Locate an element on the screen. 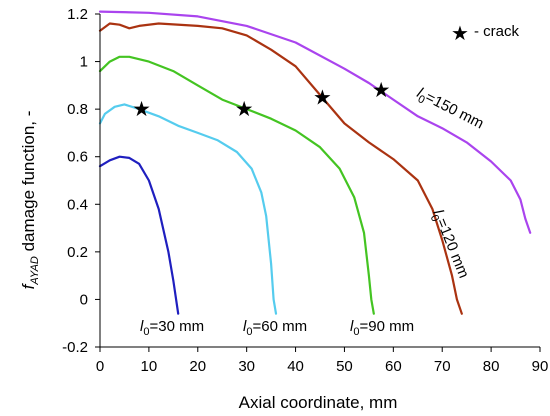 The image size is (550, 416). series-label-1: l0=60 mm is located at coordinates (275, 328).